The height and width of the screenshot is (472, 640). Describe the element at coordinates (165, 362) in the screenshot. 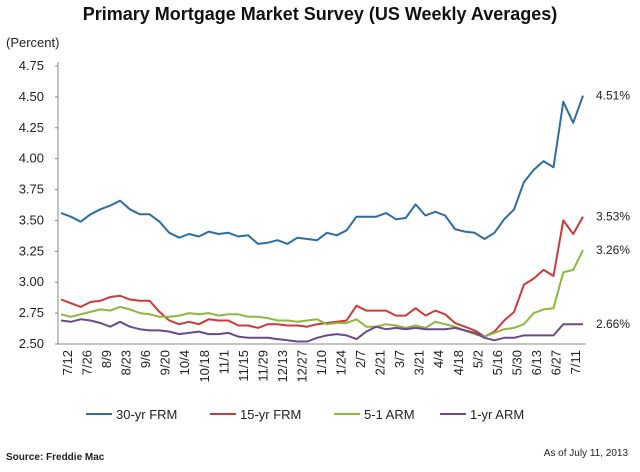

I see `x-tick-label: 9/20` at that location.